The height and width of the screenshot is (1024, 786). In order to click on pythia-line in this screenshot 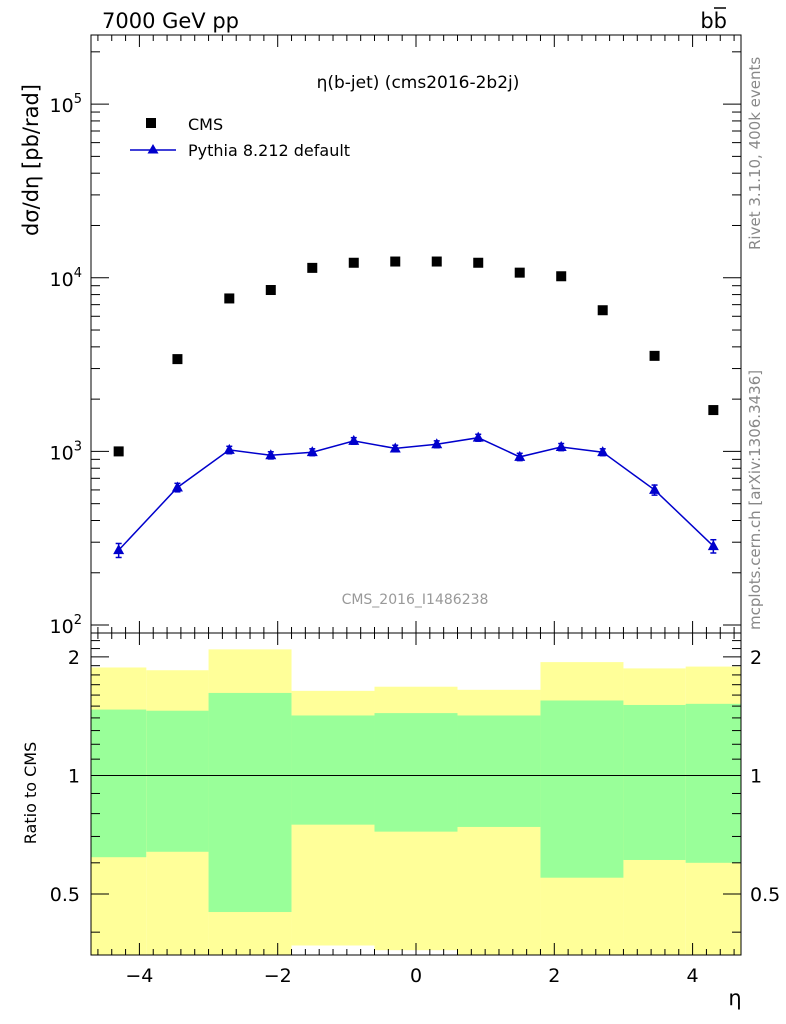, I will do `click(416, 493)`.